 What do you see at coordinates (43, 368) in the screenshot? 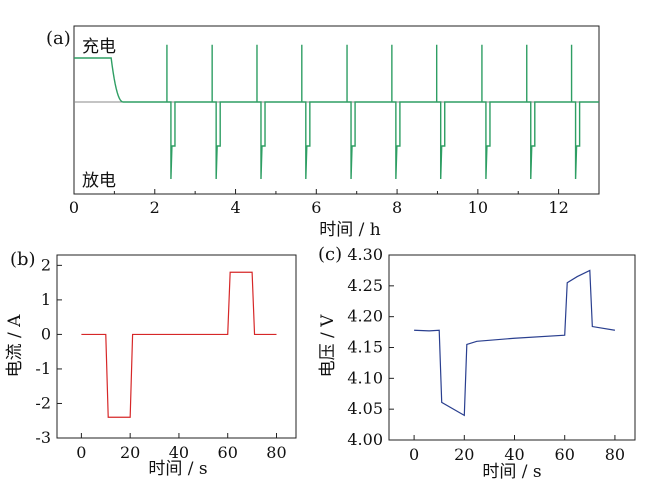
I see `panel-b-y-tick-label: -1` at bounding box center [43, 368].